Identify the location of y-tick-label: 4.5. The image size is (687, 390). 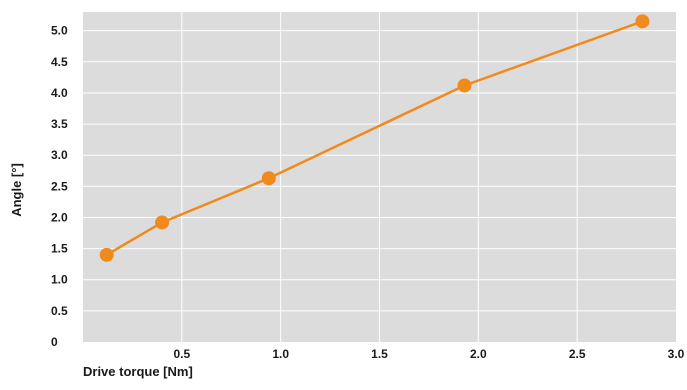
(59, 62).